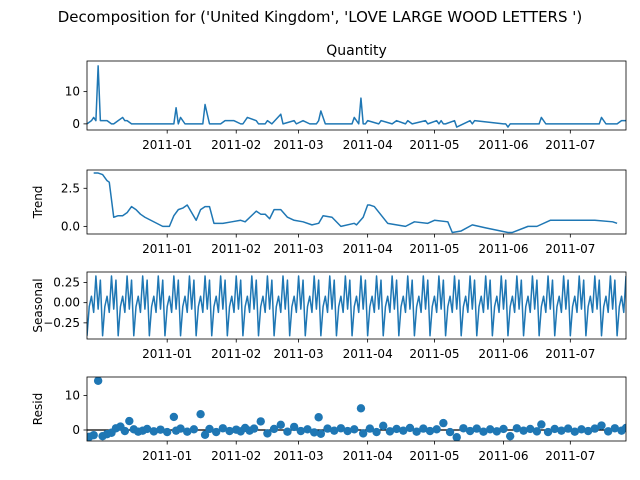 Image resolution: width=640 pixels, height=480 pixels. Describe the element at coordinates (66, 282) in the screenshot. I see `seasonal-ytick-label: 0.25` at that location.